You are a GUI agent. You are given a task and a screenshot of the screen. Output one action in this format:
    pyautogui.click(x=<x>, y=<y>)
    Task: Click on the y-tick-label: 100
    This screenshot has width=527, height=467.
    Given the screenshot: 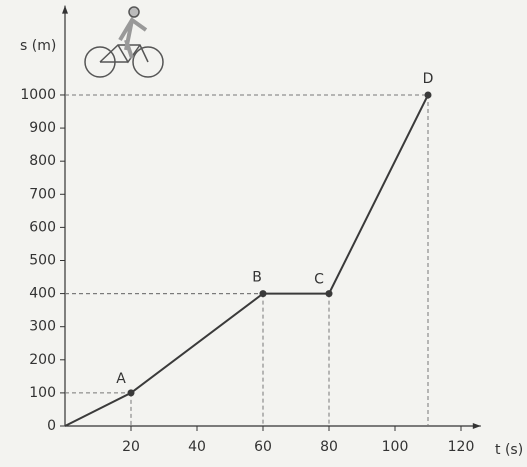 What is the action you would take?
    pyautogui.click(x=42, y=393)
    